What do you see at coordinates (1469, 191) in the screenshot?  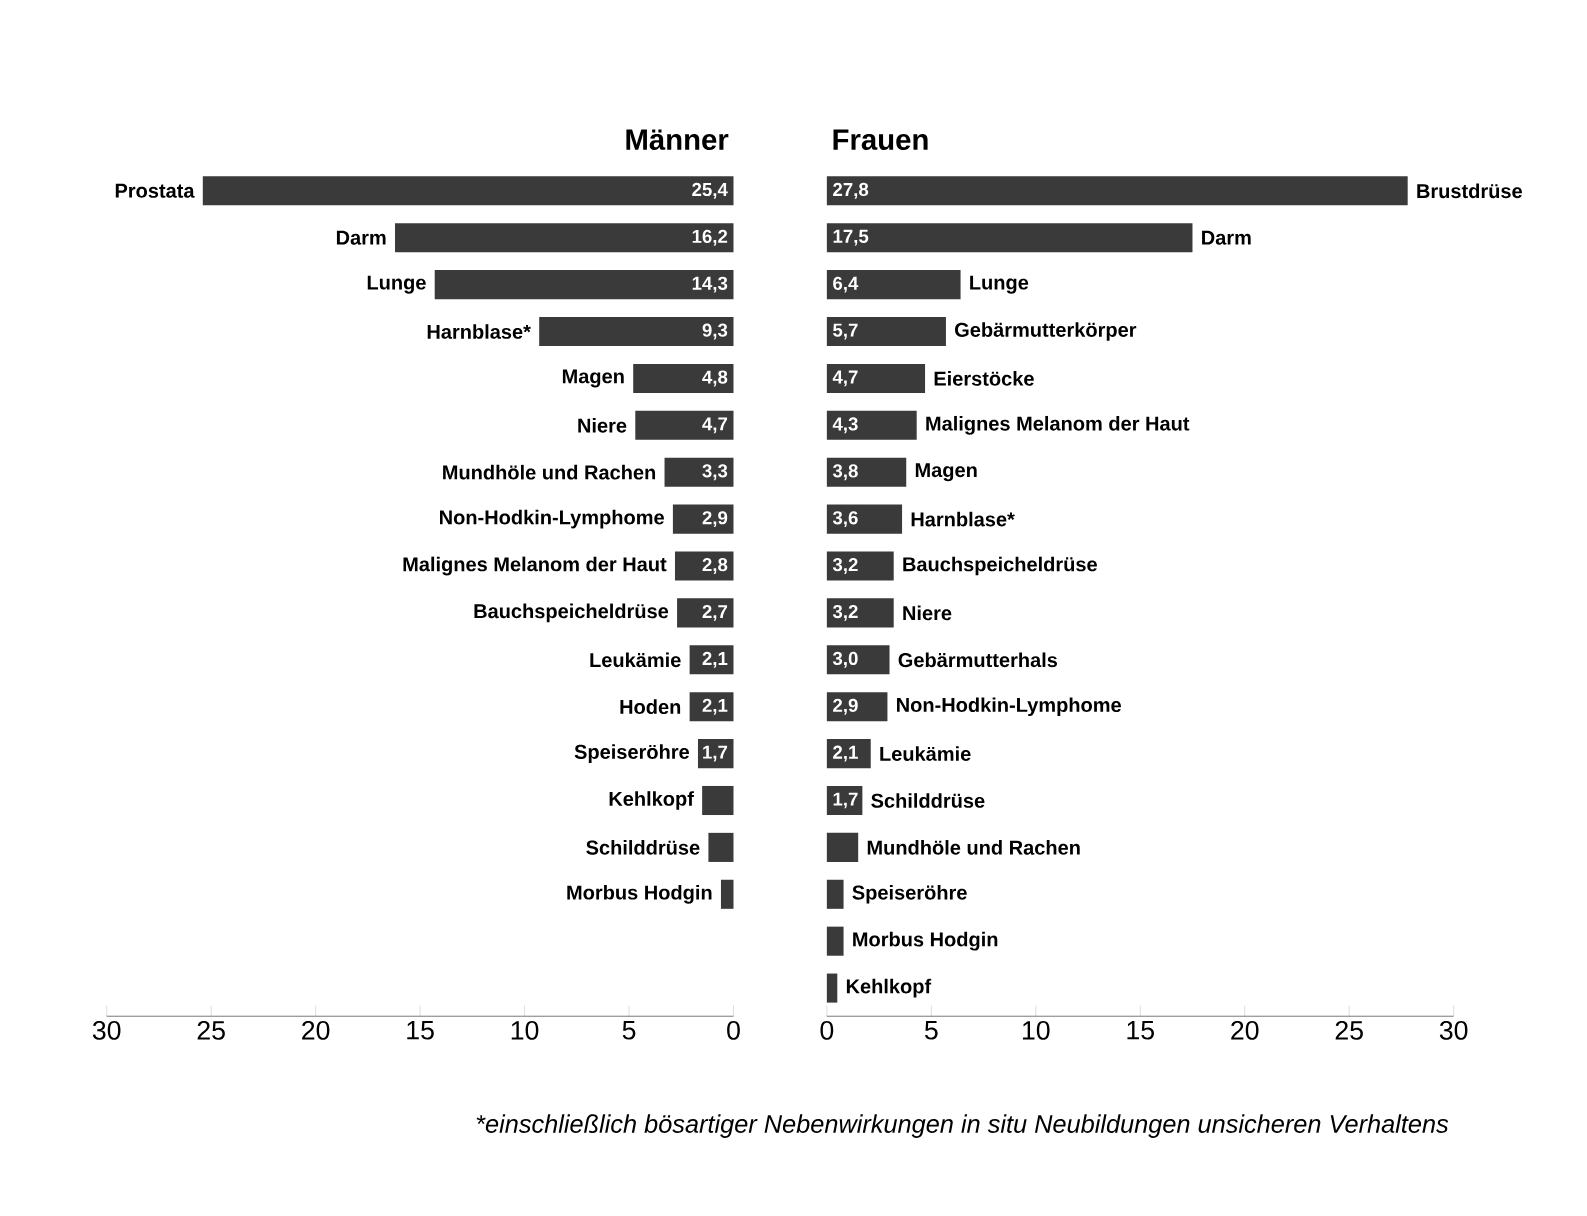 I see `y-tick-label: Brustdrüse` at bounding box center [1469, 191].